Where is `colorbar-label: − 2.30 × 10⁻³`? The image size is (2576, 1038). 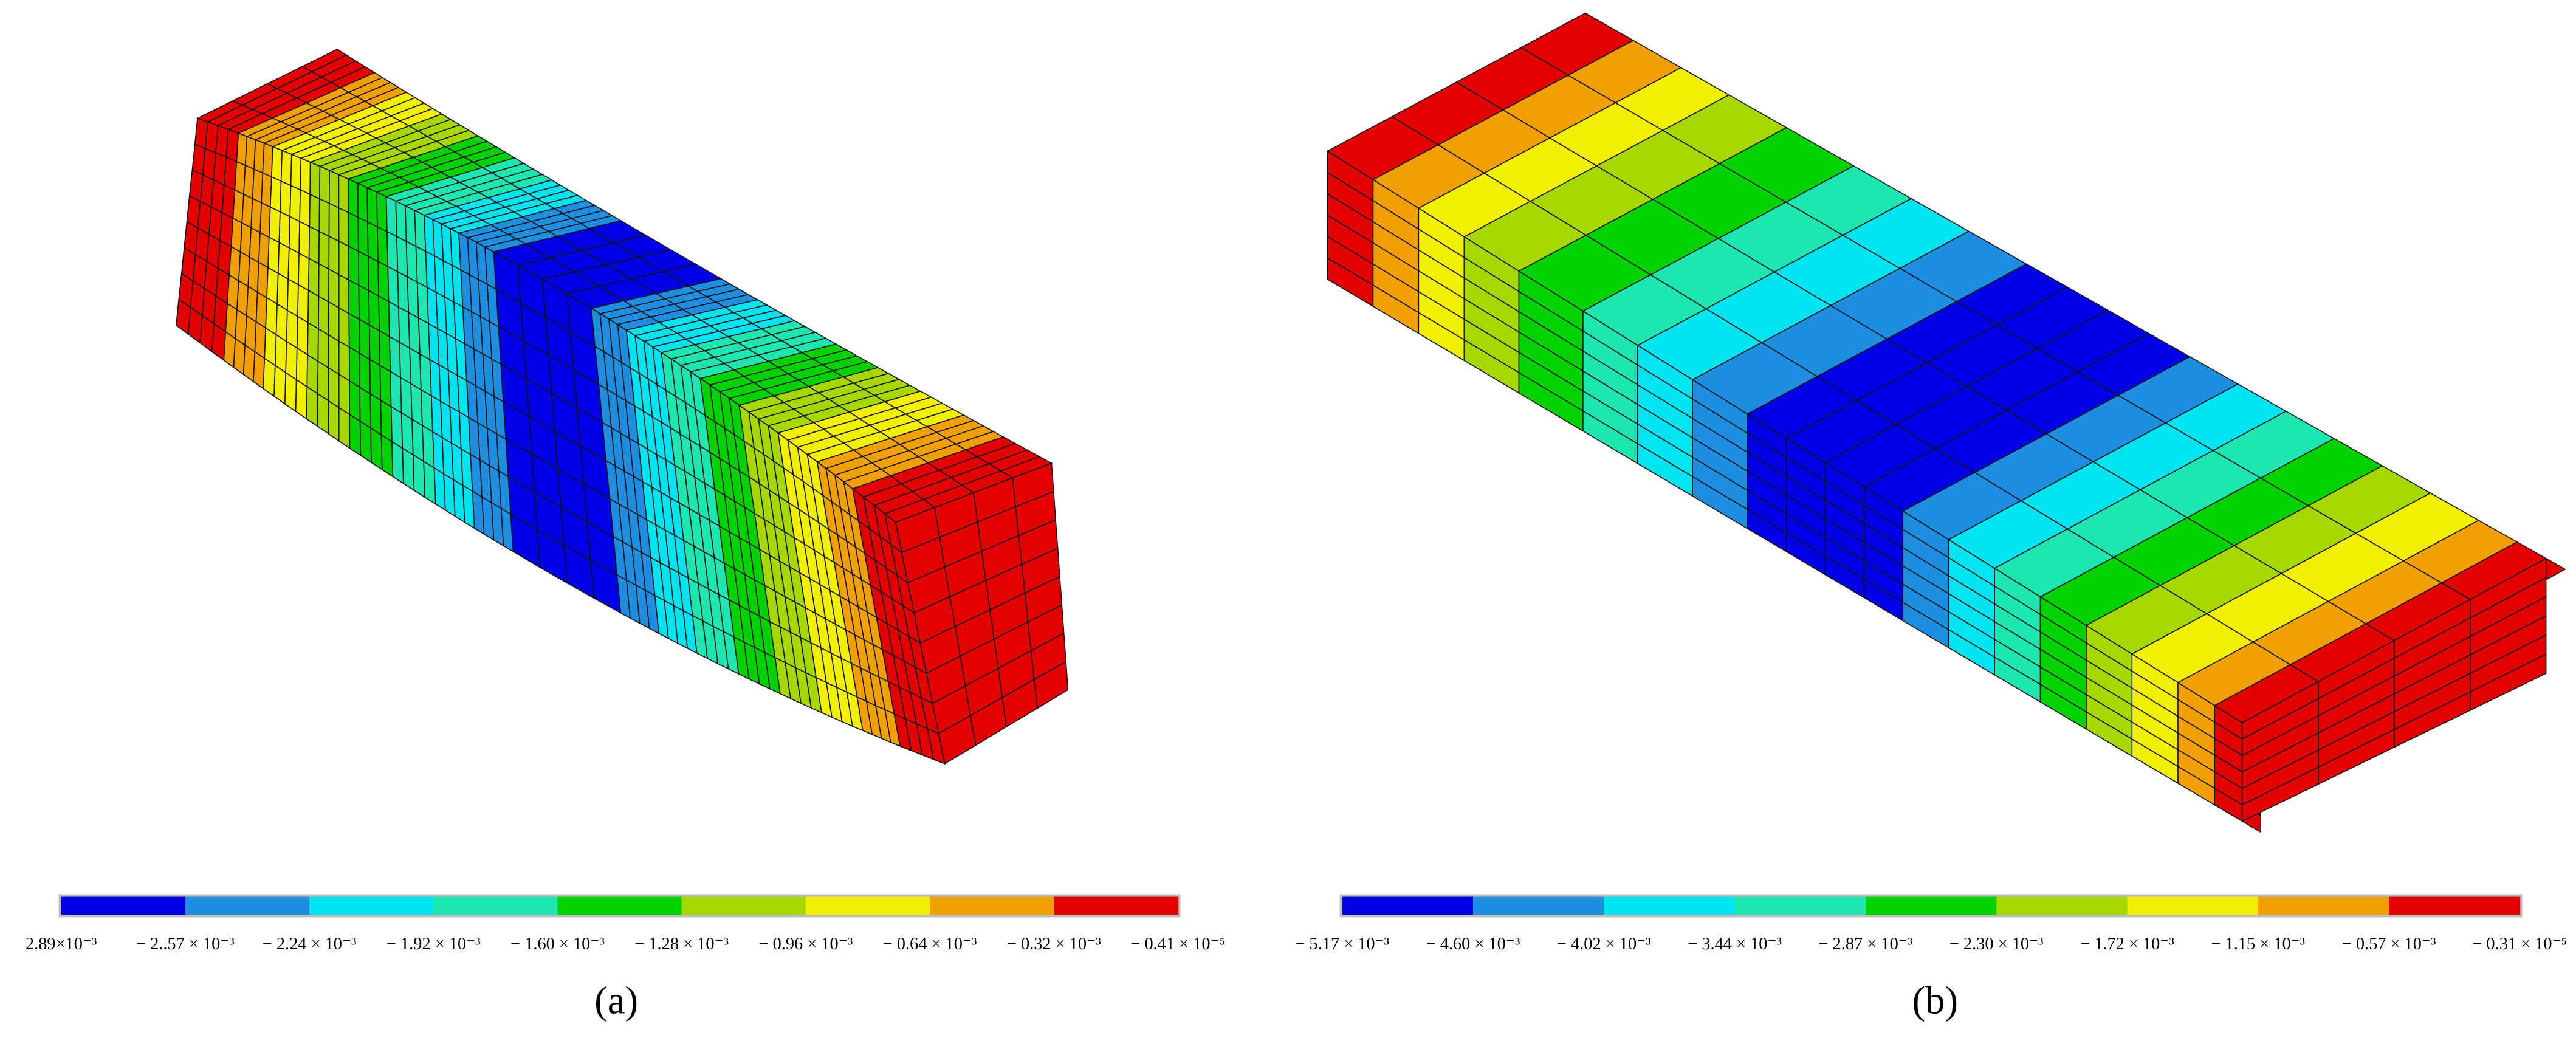 colorbar-label: − 2.30 × 10⁻³ is located at coordinates (1996, 944).